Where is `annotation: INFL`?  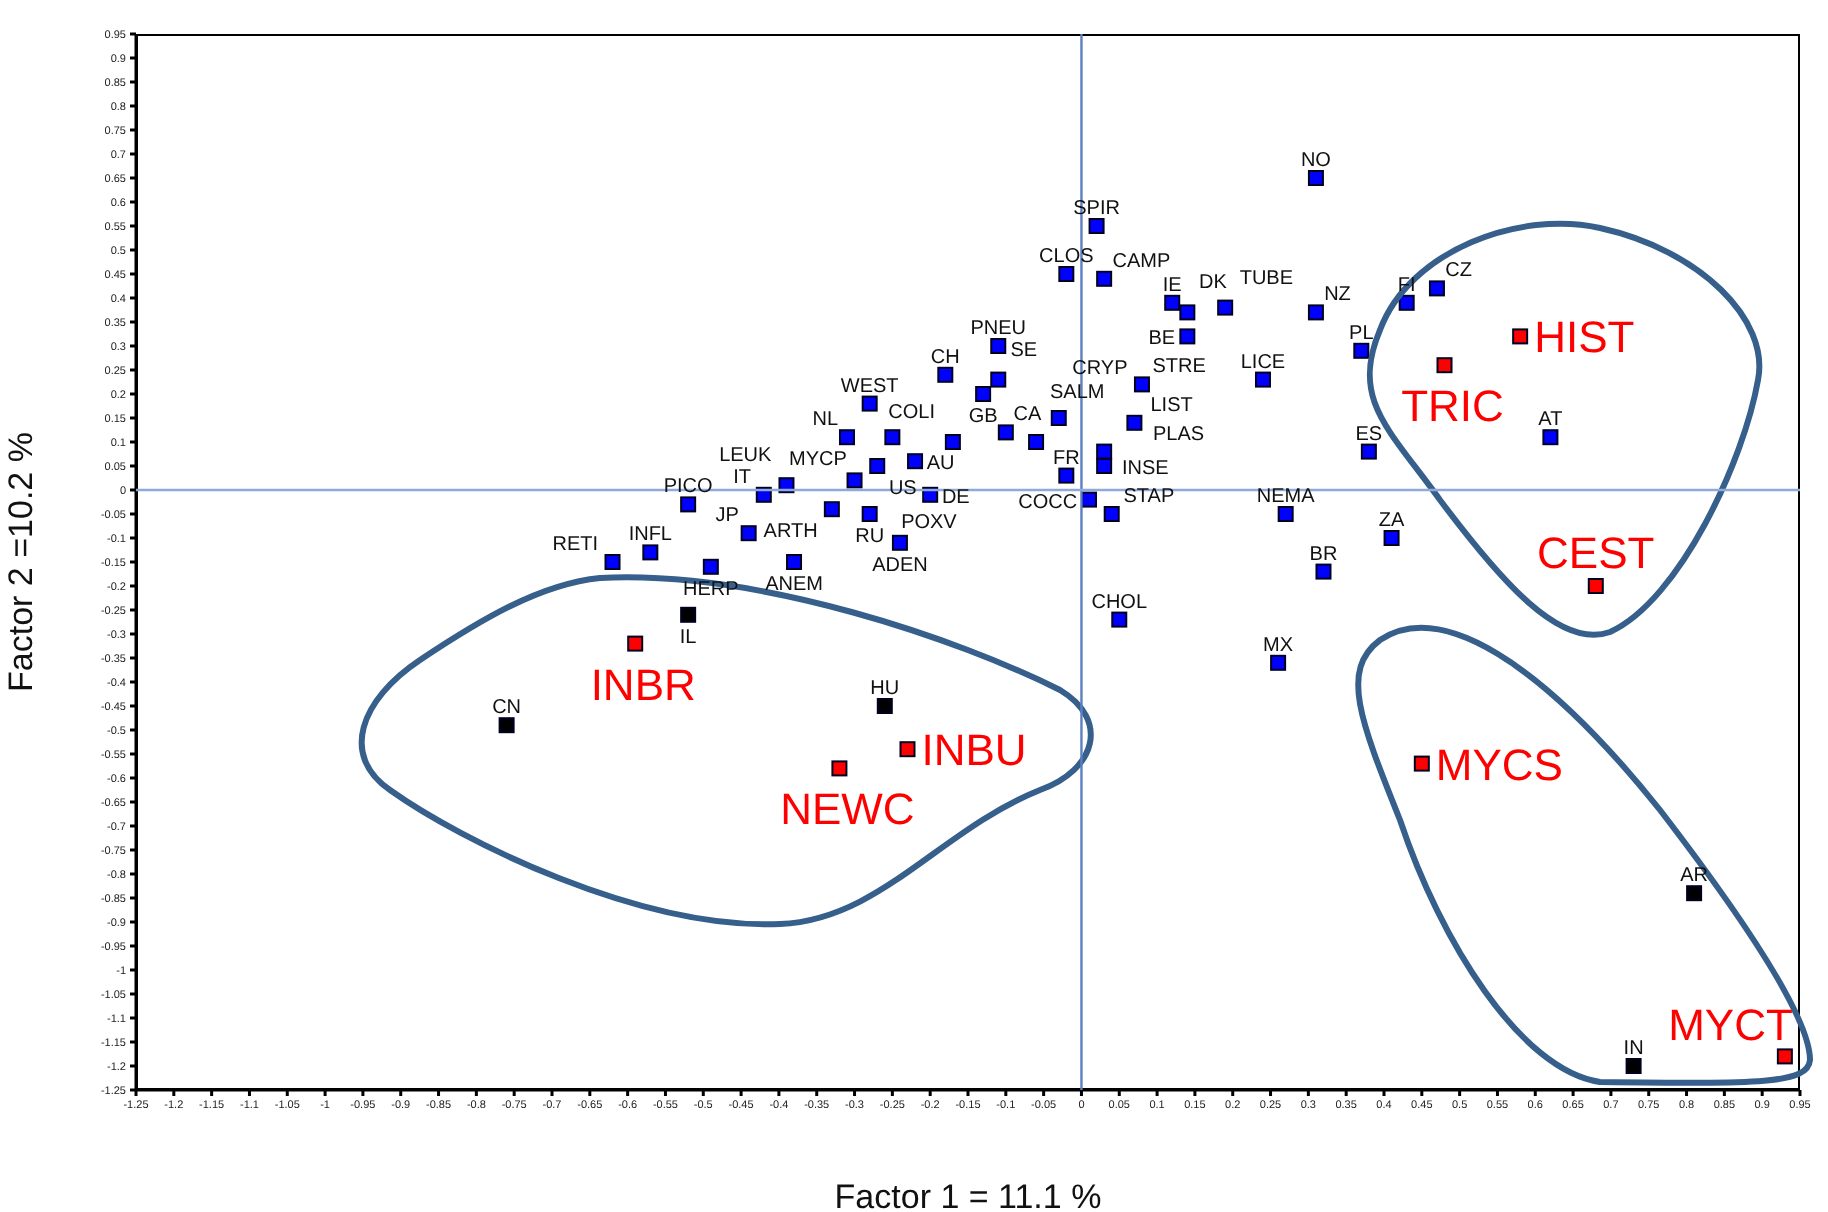
annotation: INFL is located at coordinates (650, 535).